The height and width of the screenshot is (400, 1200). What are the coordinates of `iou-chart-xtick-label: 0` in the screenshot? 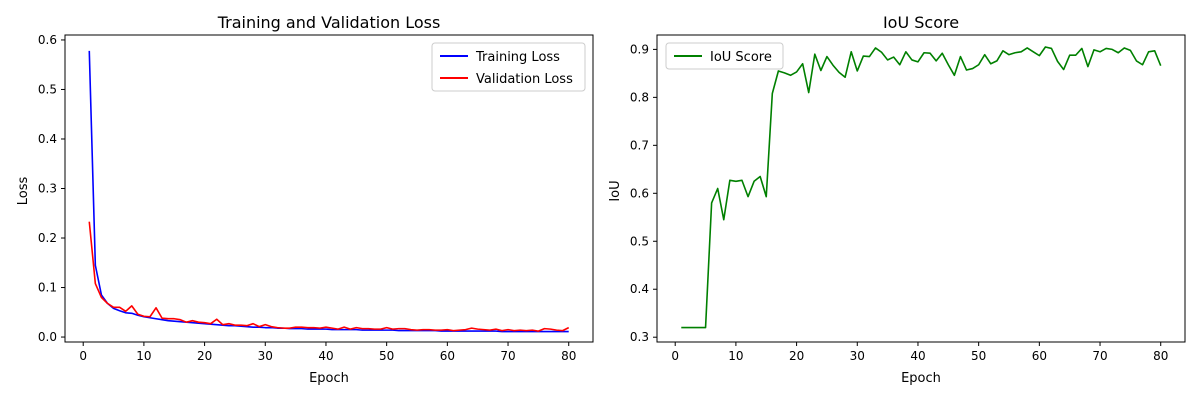 It's located at (675, 356).